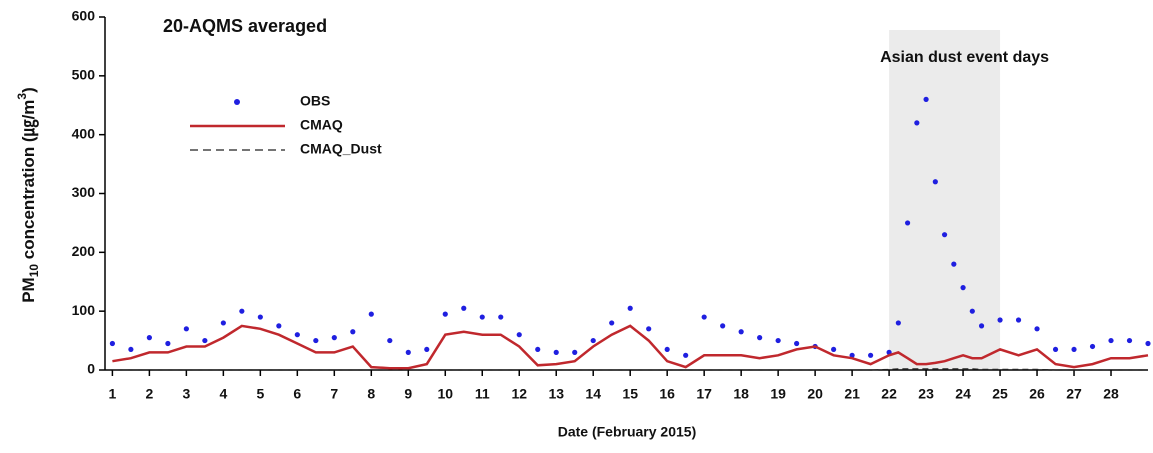 This screenshot has width=1153, height=453. What do you see at coordinates (1074, 394) in the screenshot?
I see `x-tick-label: 27` at bounding box center [1074, 394].